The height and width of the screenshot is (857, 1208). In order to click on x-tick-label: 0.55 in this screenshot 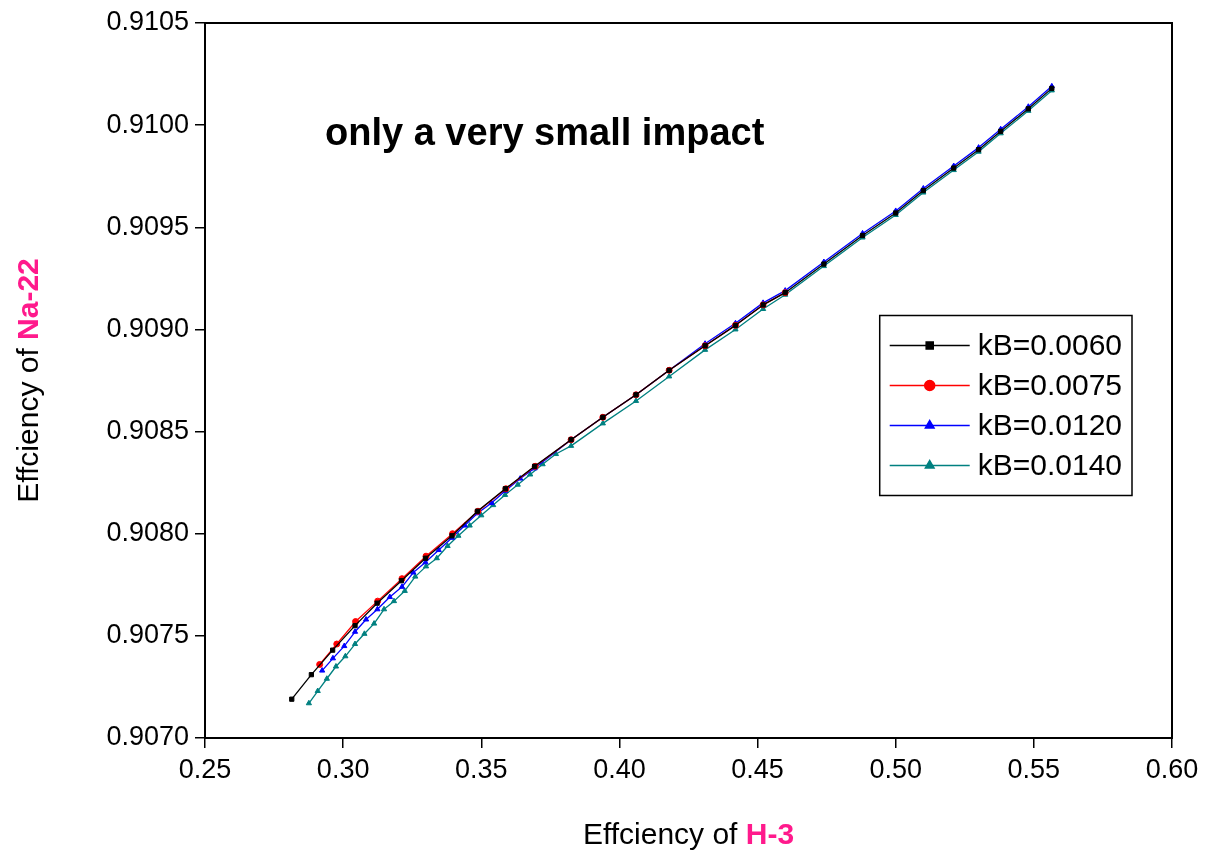, I will do `click(1034, 768)`.